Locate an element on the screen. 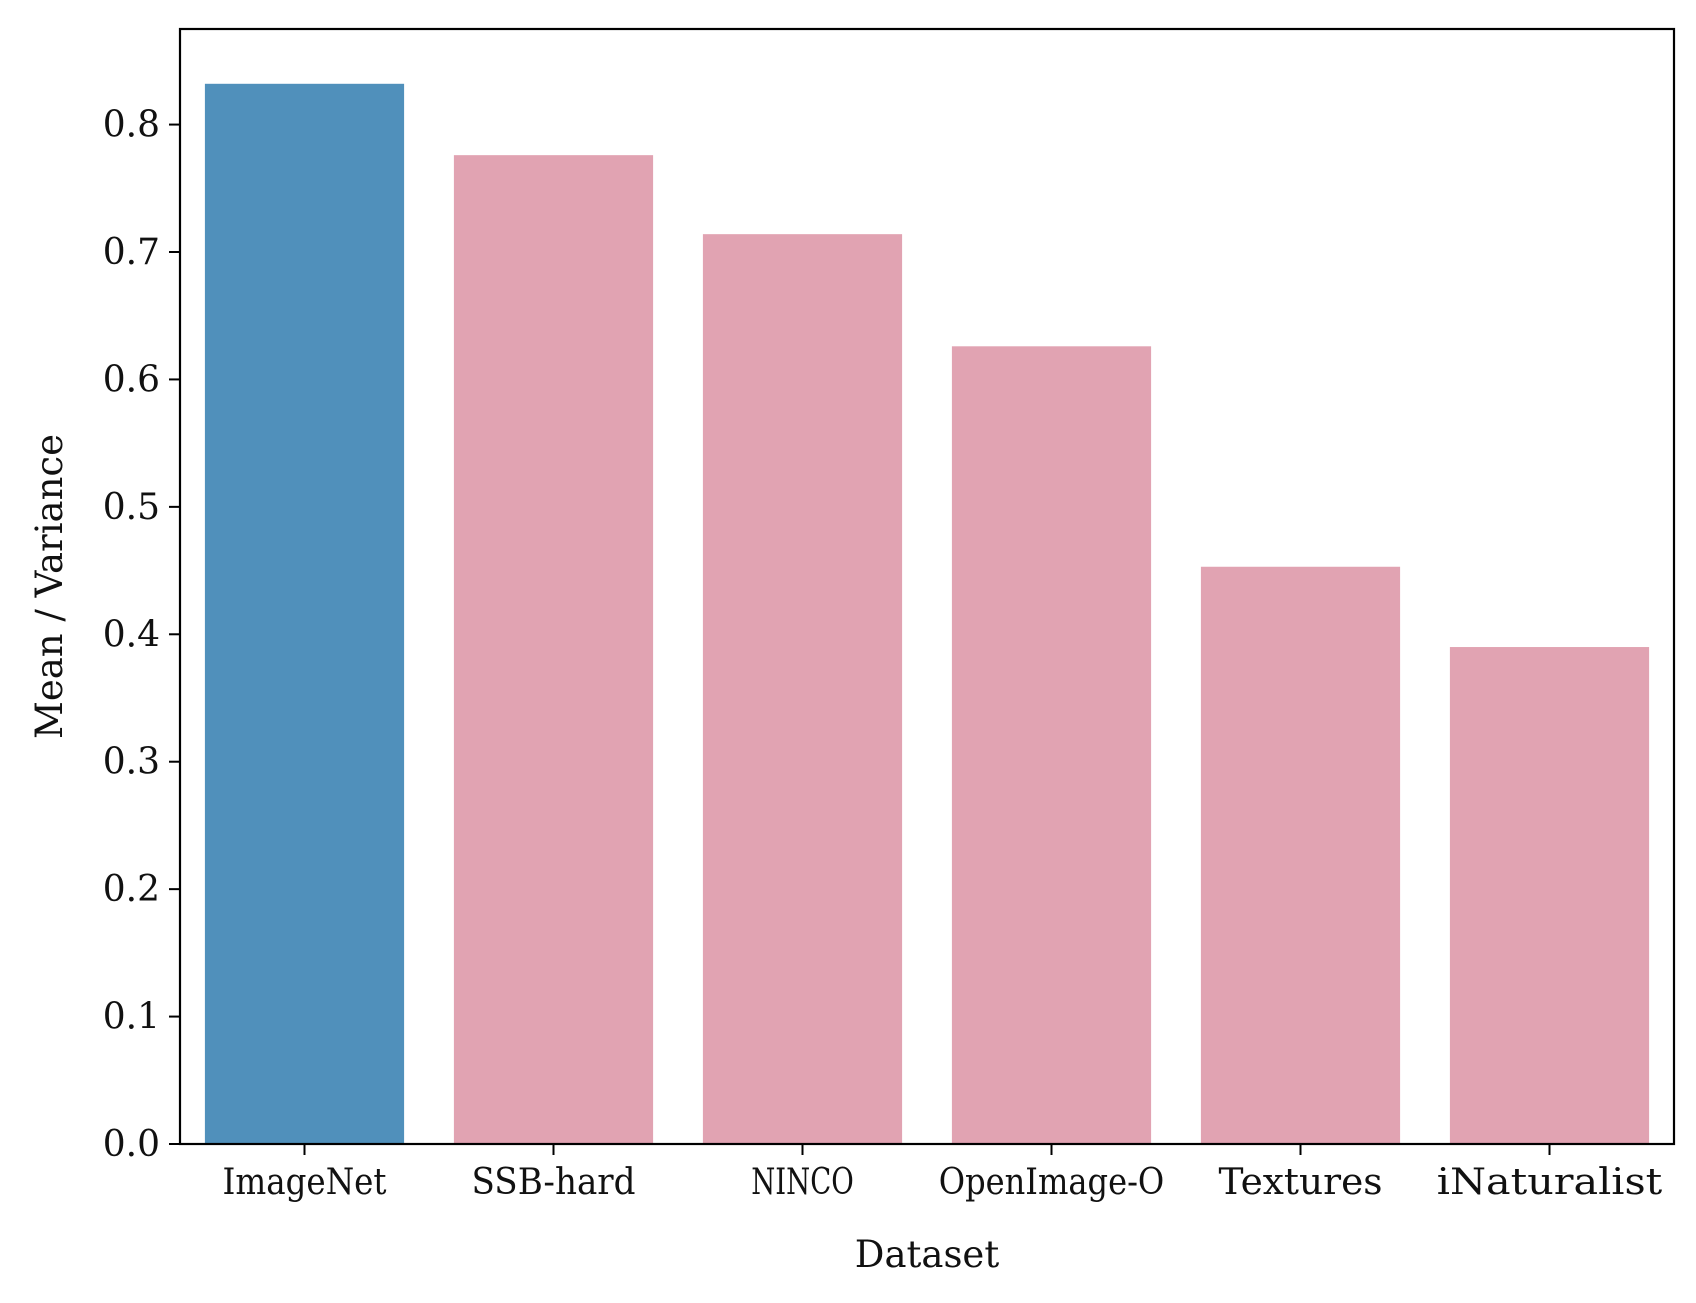 The width and height of the screenshot is (1696, 1303). bar-openimage-o is located at coordinates (1051, 745).